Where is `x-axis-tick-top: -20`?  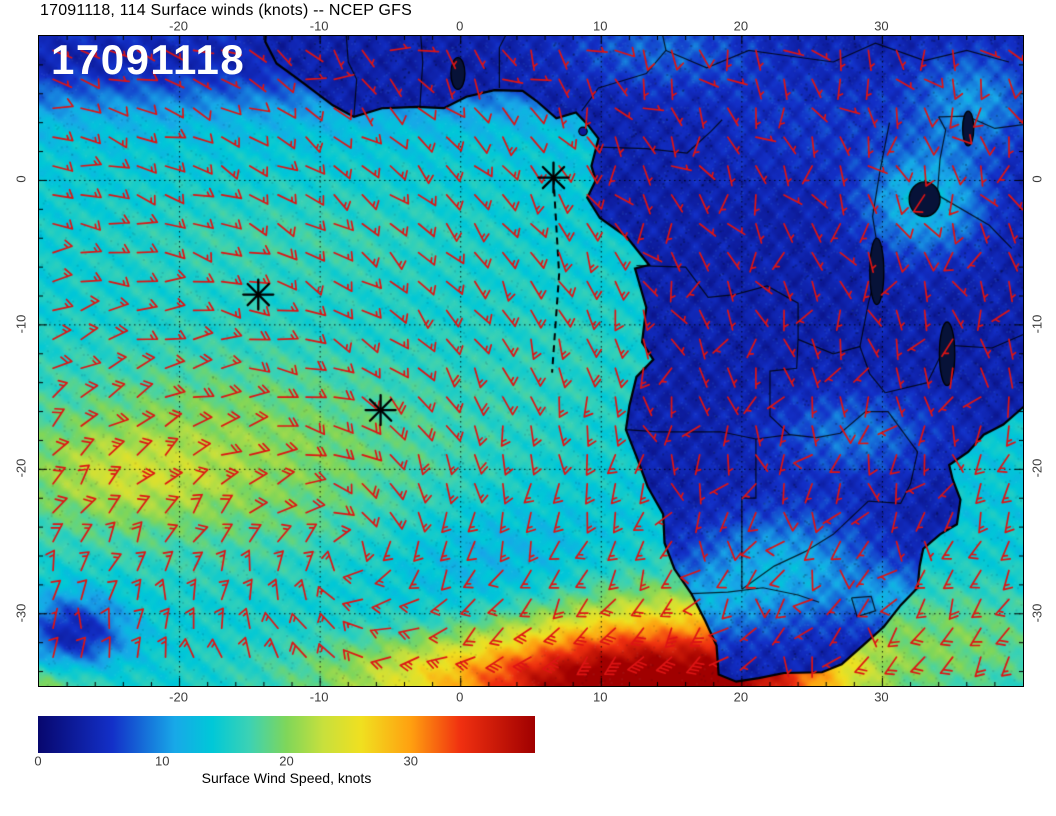 x-axis-tick-top: -20 is located at coordinates (178, 26).